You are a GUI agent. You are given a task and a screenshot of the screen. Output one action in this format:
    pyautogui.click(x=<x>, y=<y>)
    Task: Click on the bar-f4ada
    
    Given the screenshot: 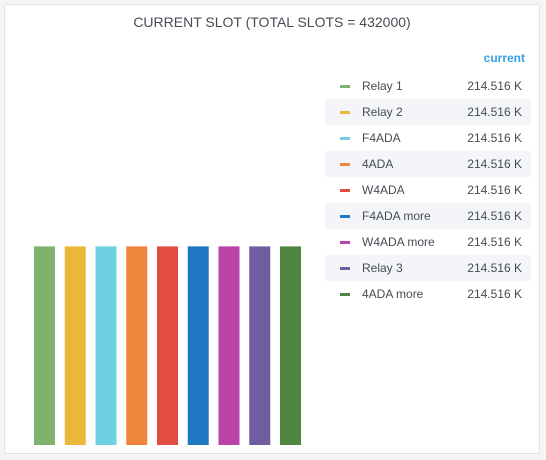 What is the action you would take?
    pyautogui.click(x=106, y=345)
    